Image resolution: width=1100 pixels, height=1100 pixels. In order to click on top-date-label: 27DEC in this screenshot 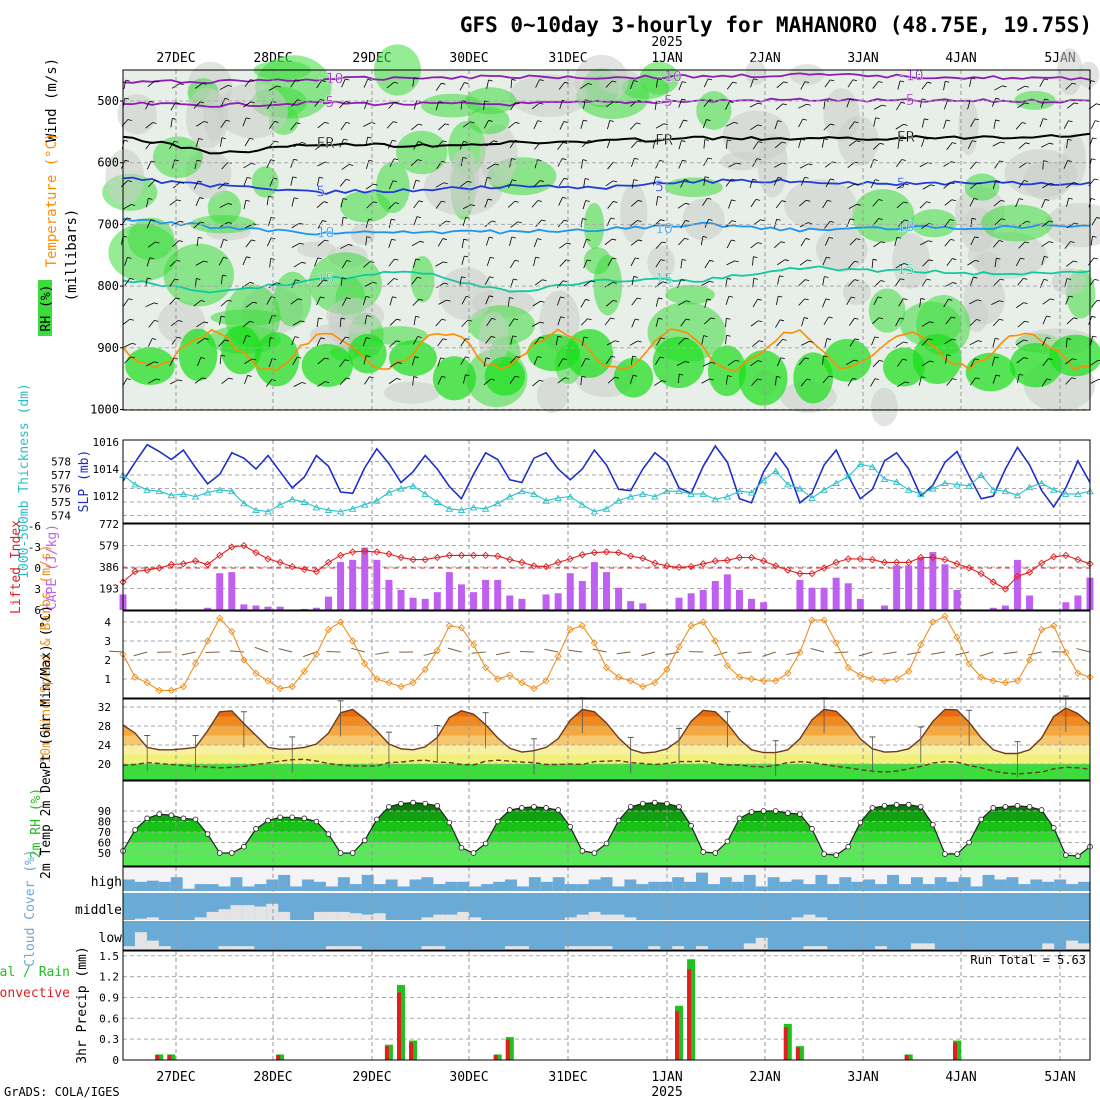, I will do `click(175, 58)`.